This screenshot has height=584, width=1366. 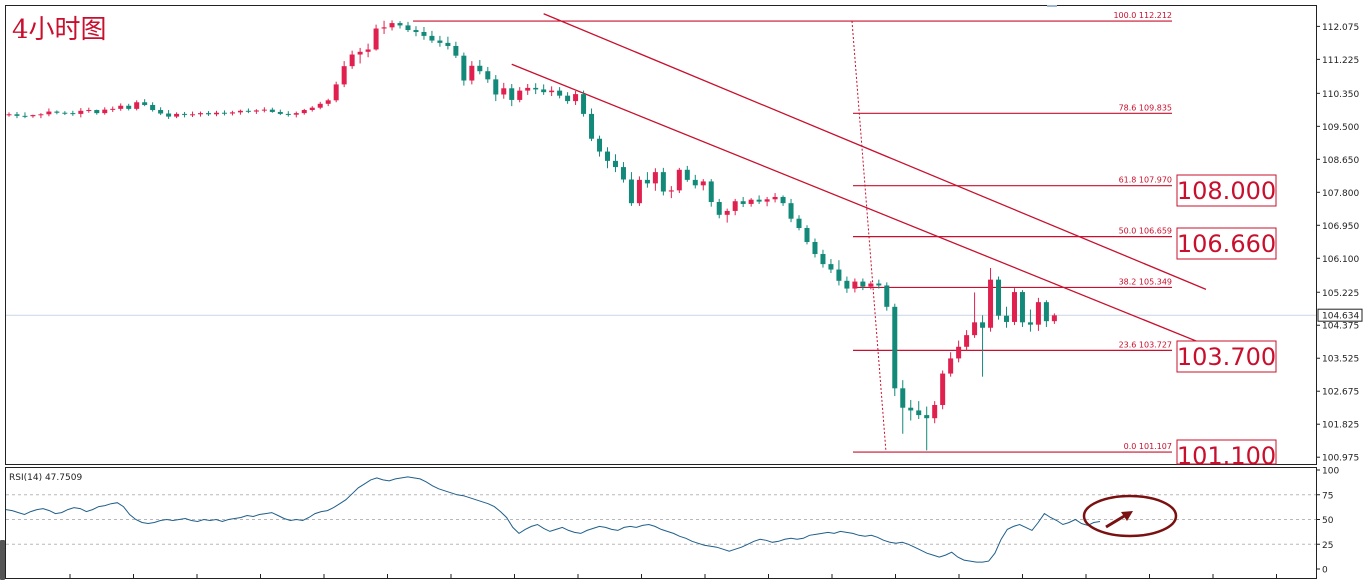 I want to click on key-level-label: 101.100, so click(x=1226, y=456).